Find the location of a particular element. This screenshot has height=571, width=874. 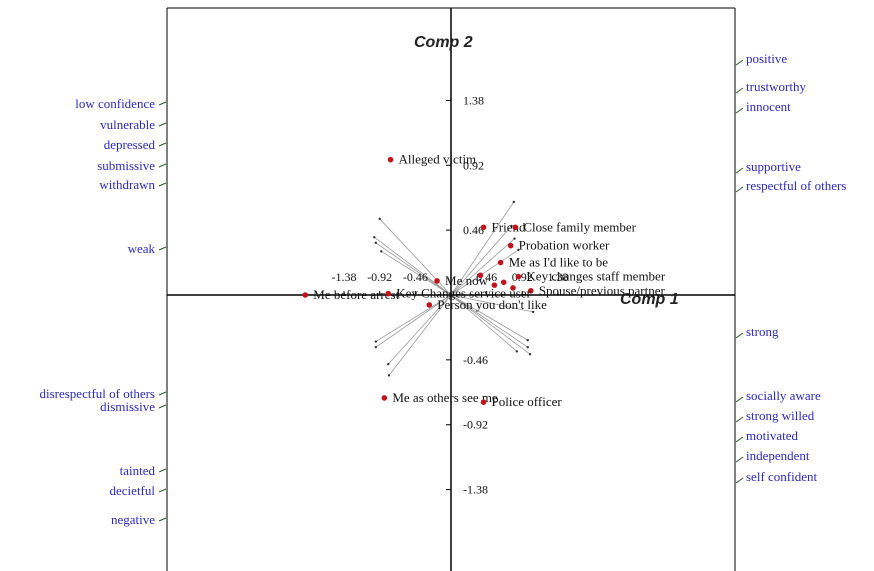

construct-label-left: disrespectful of others is located at coordinates (97, 393).